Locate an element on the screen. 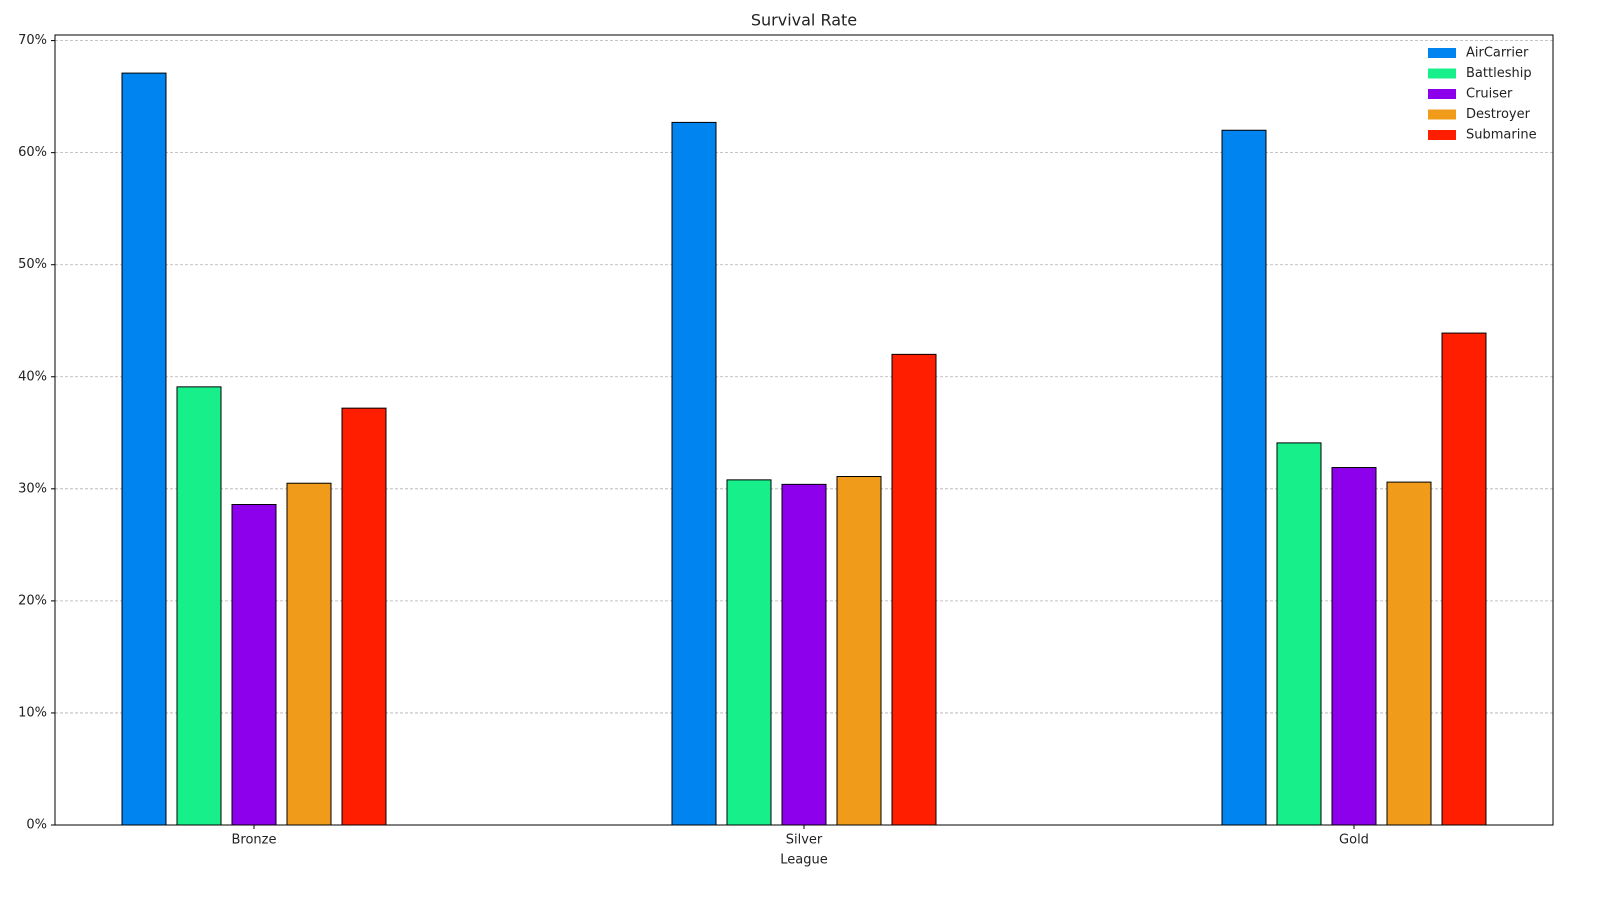 This screenshot has width=1600, height=900. y-tick-label: 10% is located at coordinates (32, 712).